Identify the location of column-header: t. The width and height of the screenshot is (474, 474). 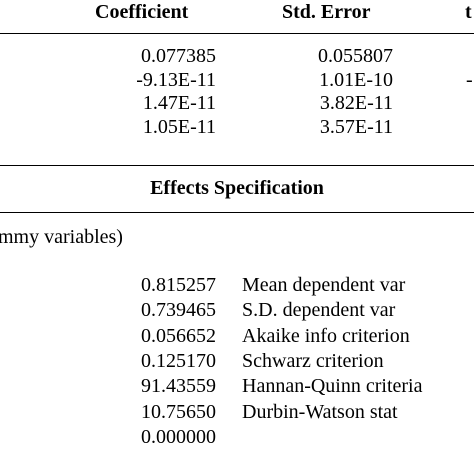
(468, 12).